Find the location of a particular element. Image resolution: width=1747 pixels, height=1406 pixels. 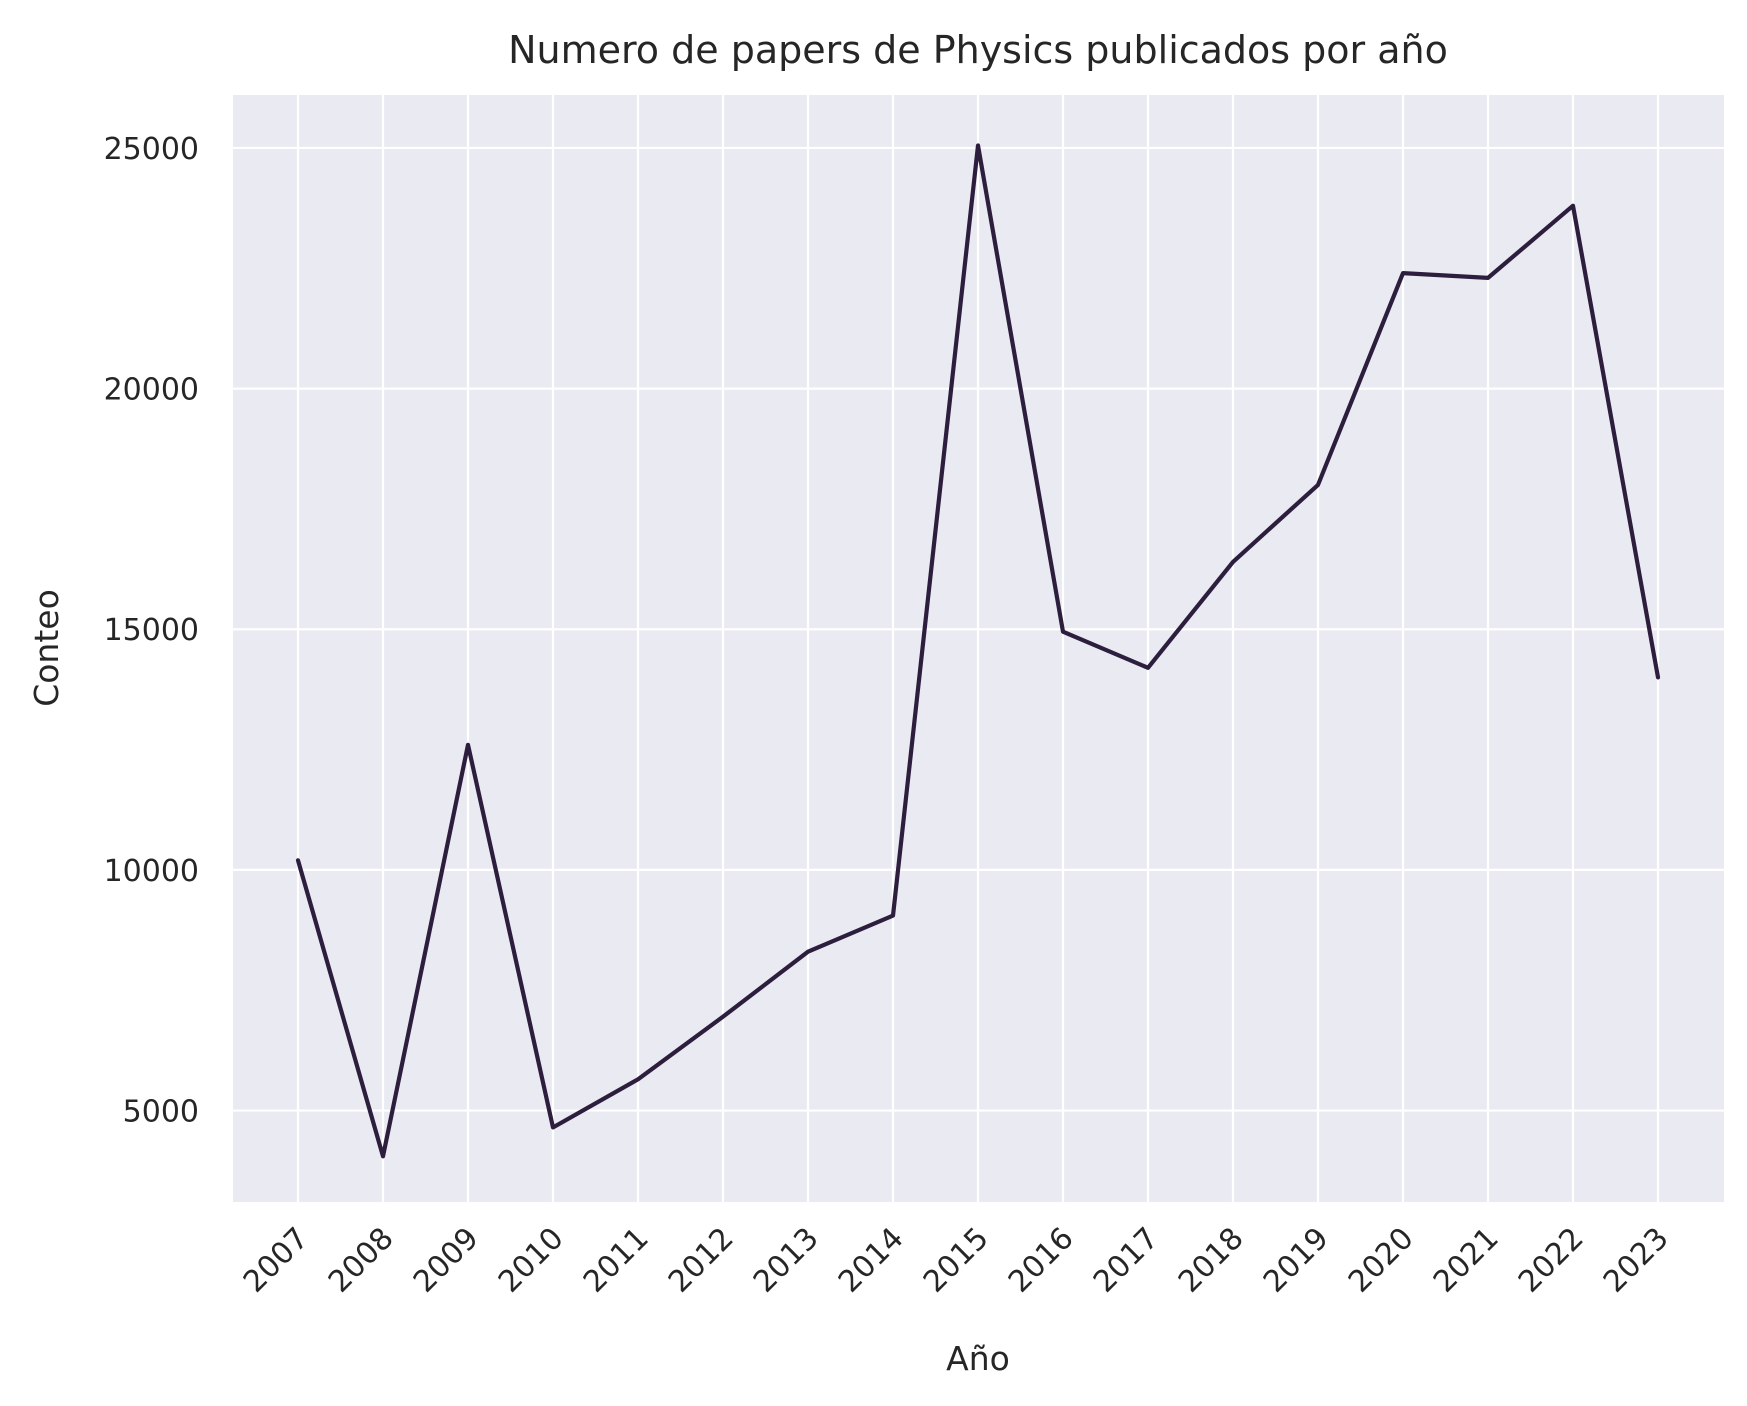

x-tick-label: 2023 is located at coordinates (1636, 1260).